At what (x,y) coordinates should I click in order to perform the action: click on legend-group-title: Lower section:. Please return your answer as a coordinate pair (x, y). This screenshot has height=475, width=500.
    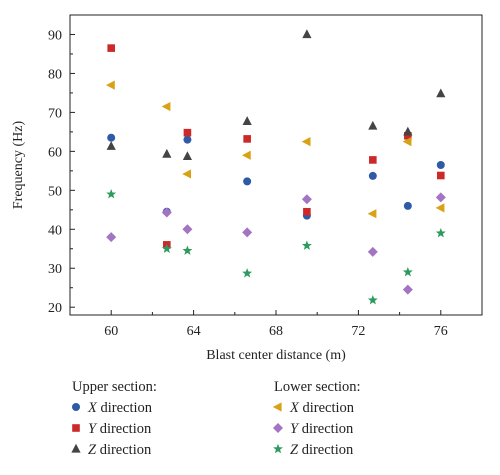
    Looking at the image, I should click on (317, 387).